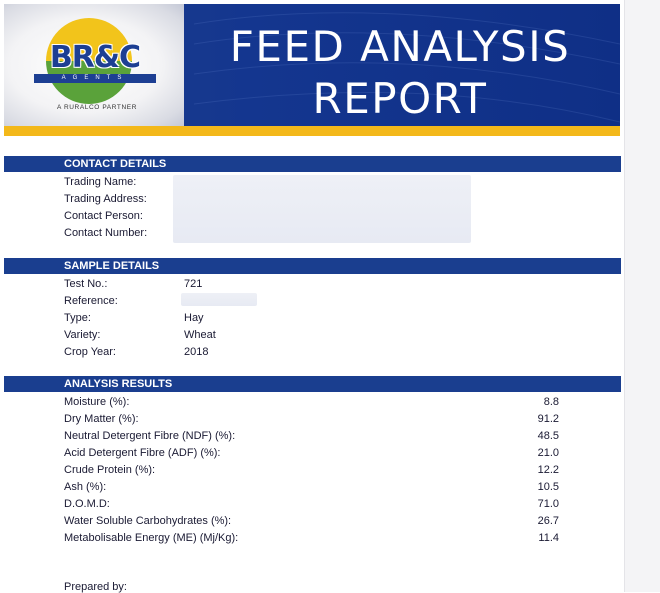 This screenshot has height=593, width=660. I want to click on report-title-line2: REPORT, so click(400, 98).